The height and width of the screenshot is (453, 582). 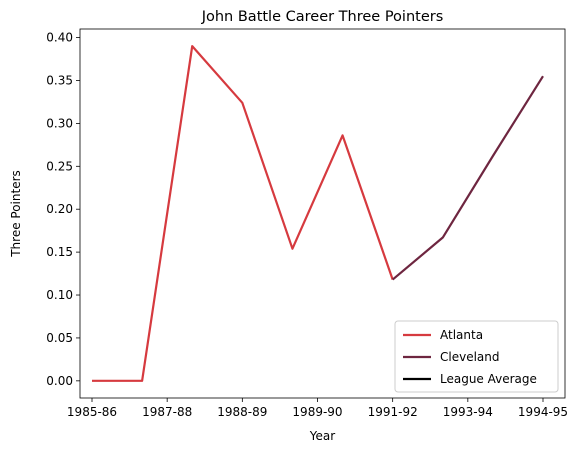 I want to click on x-tick-label: 1988-89, so click(x=242, y=412).